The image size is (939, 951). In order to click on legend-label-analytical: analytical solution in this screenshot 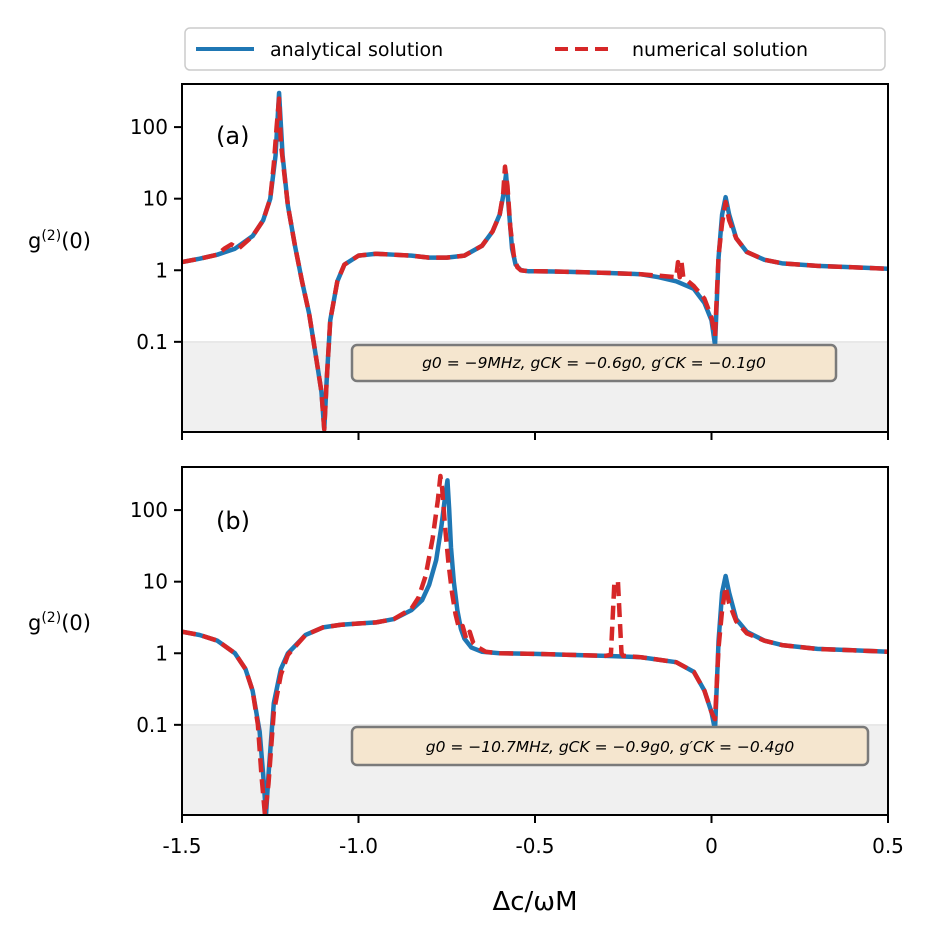, I will do `click(356, 50)`.